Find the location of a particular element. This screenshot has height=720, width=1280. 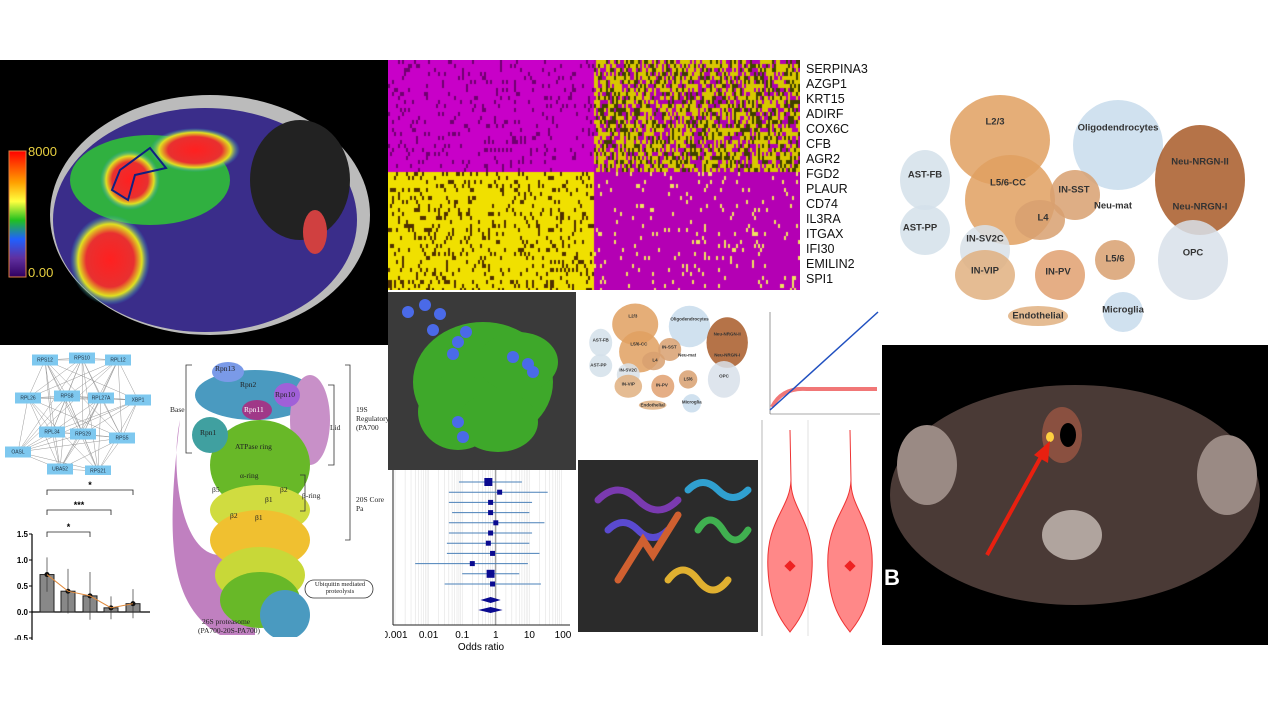

y-tick-label: 1.5 is located at coordinates (23, 534).